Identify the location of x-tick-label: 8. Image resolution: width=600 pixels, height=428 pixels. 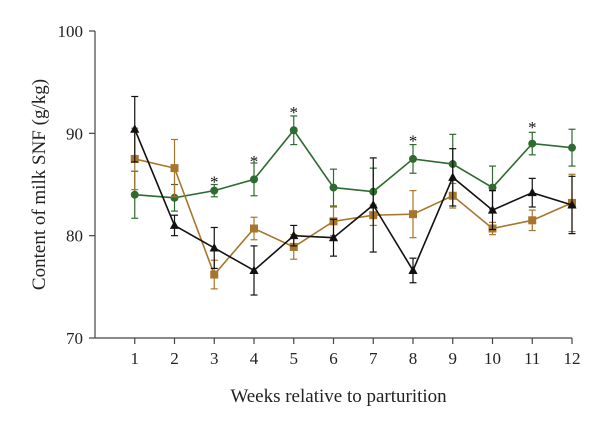
(413, 358).